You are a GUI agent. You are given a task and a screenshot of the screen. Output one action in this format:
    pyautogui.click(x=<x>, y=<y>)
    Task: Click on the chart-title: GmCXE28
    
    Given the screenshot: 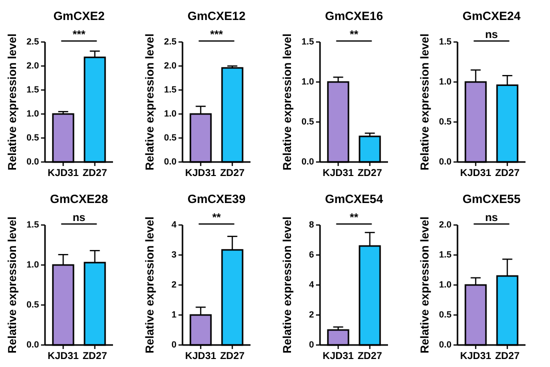 What is the action you would take?
    pyautogui.click(x=79, y=199)
    